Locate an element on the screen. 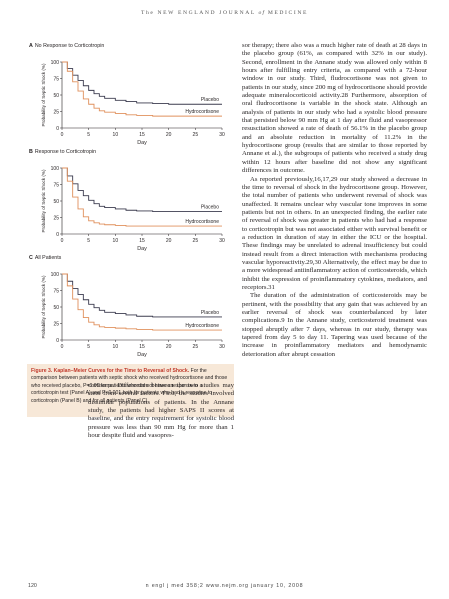  panel-c-title: All Patients is located at coordinates (48, 258).